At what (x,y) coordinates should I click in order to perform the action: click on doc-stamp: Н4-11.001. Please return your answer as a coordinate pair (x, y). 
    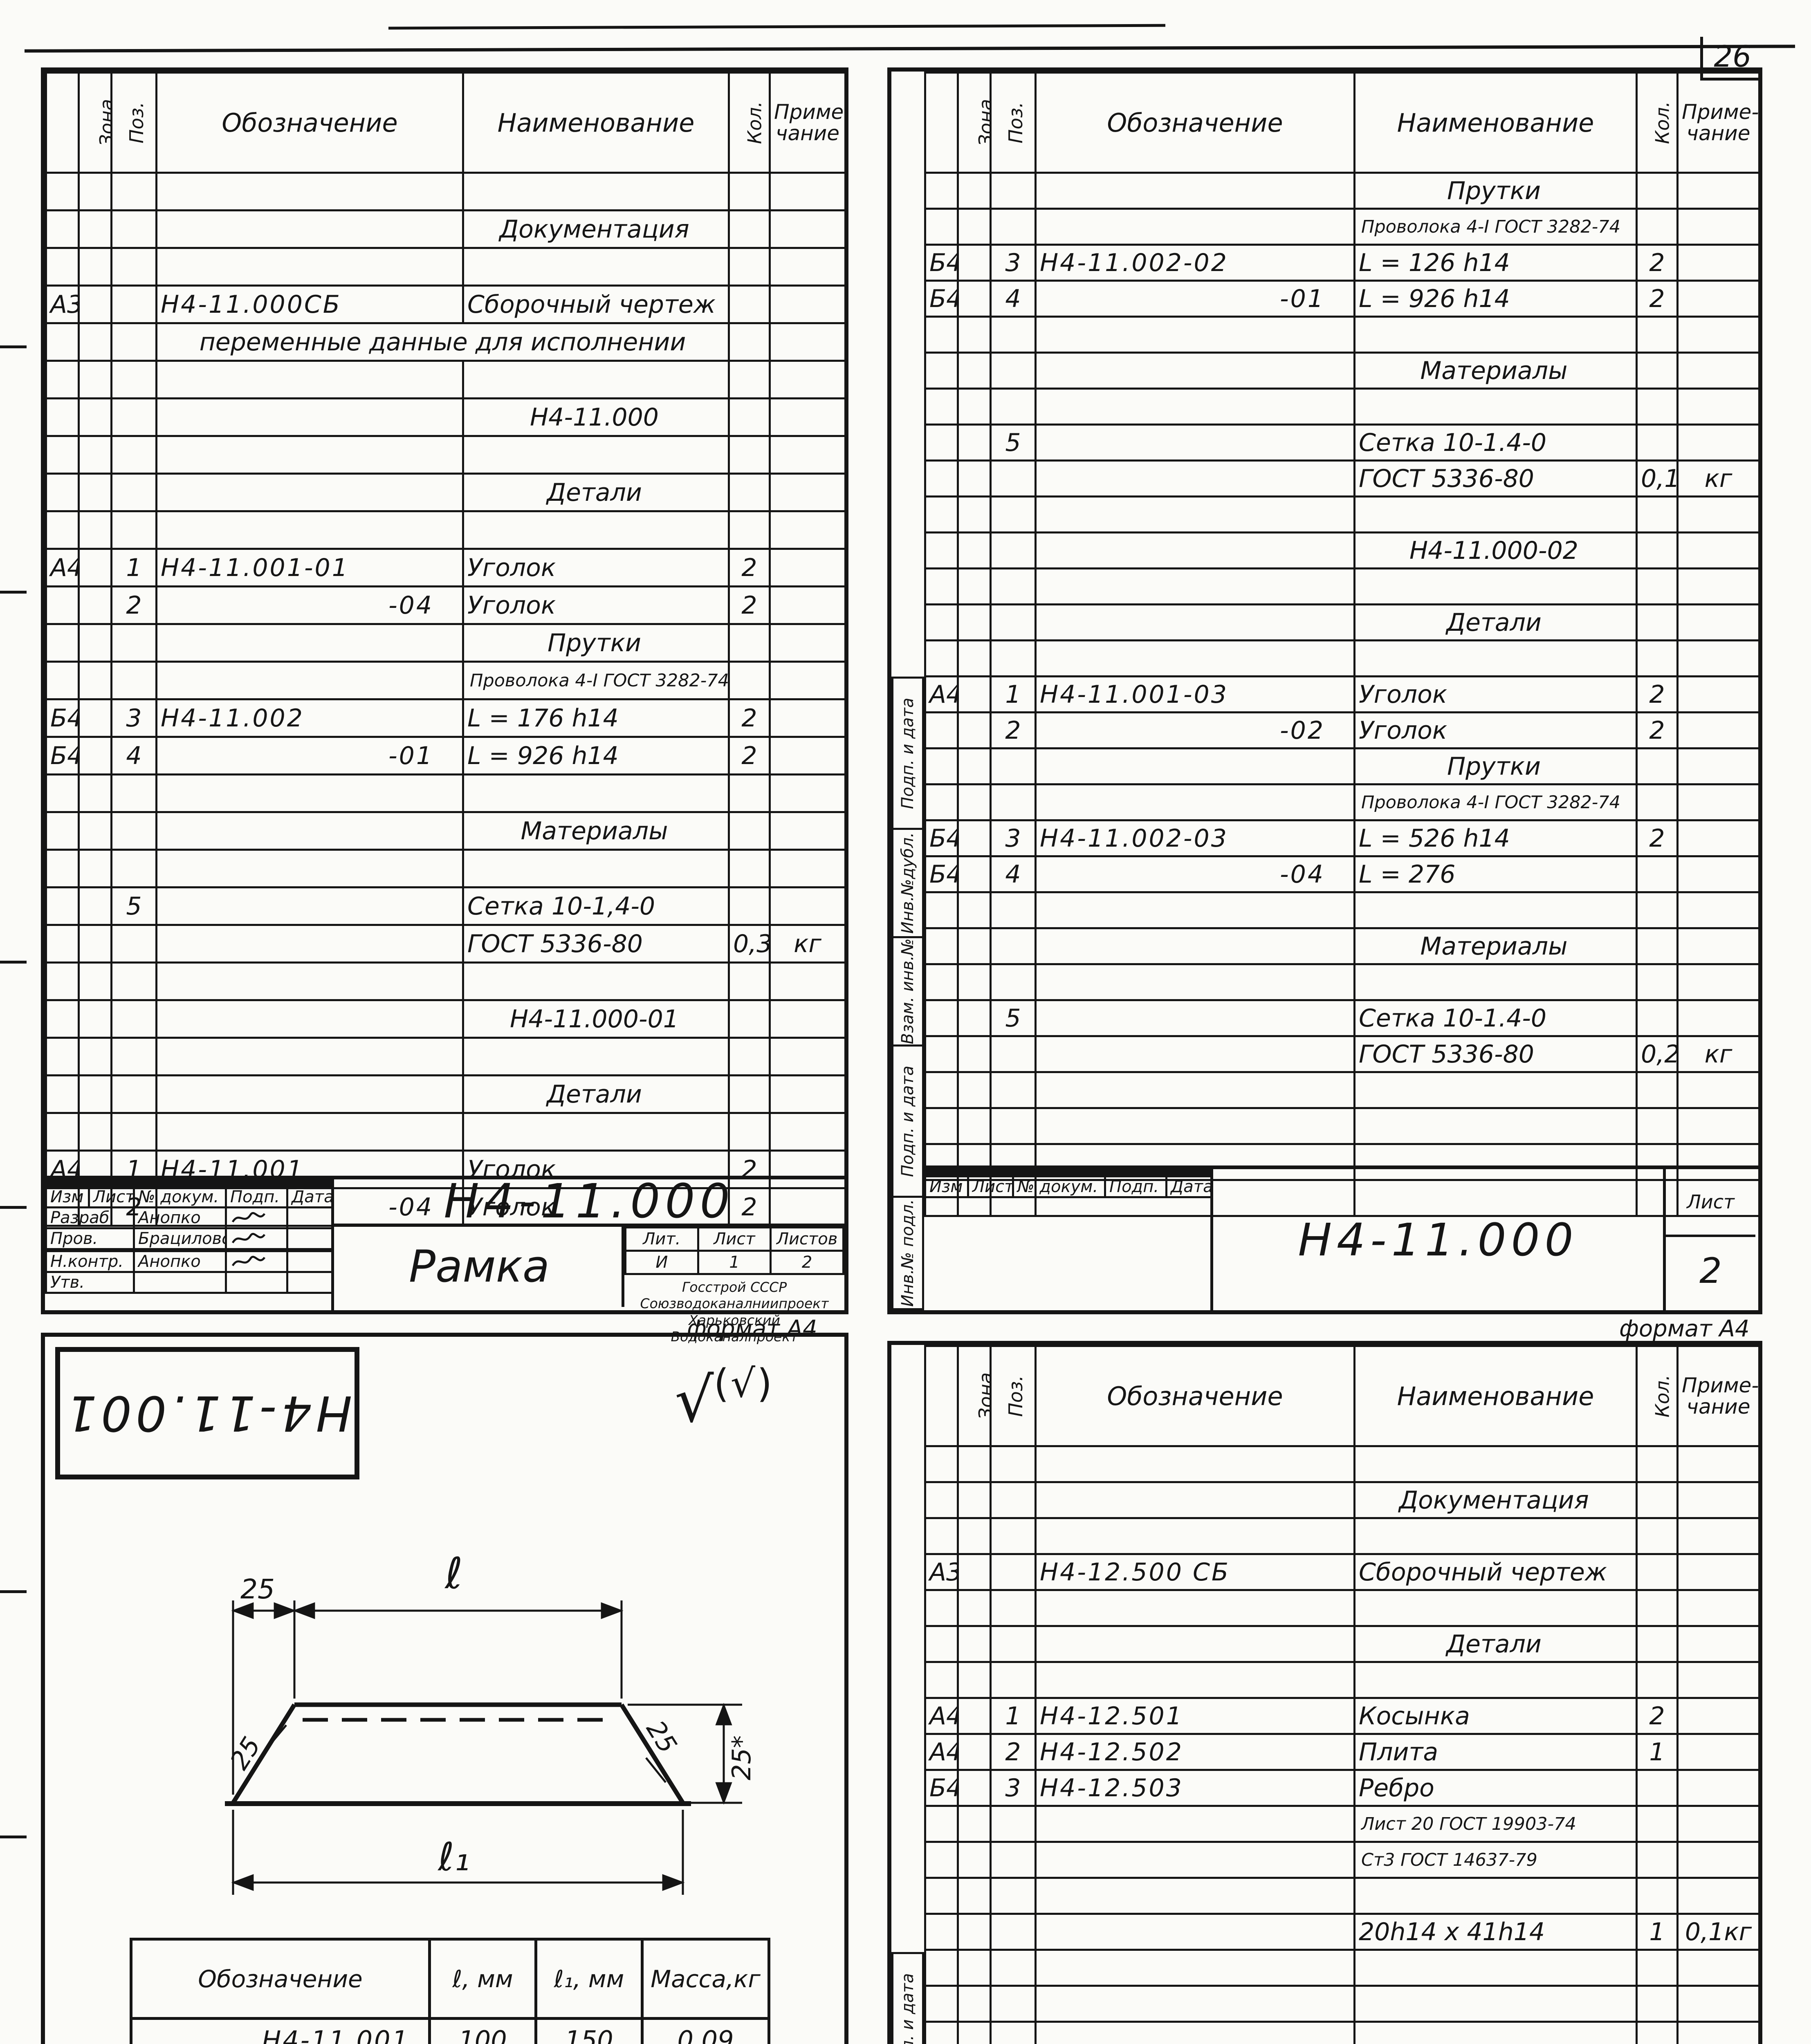
    Looking at the image, I should click on (207, 1413).